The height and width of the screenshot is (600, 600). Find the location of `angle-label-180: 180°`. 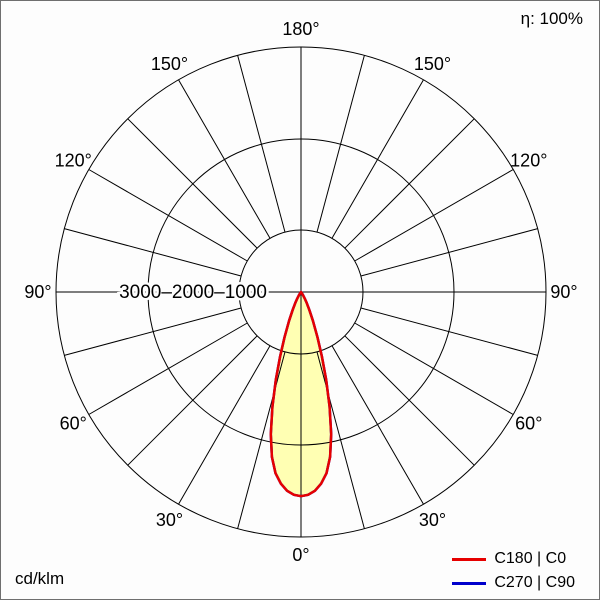

angle-label-180: 180° is located at coordinates (300, 29).